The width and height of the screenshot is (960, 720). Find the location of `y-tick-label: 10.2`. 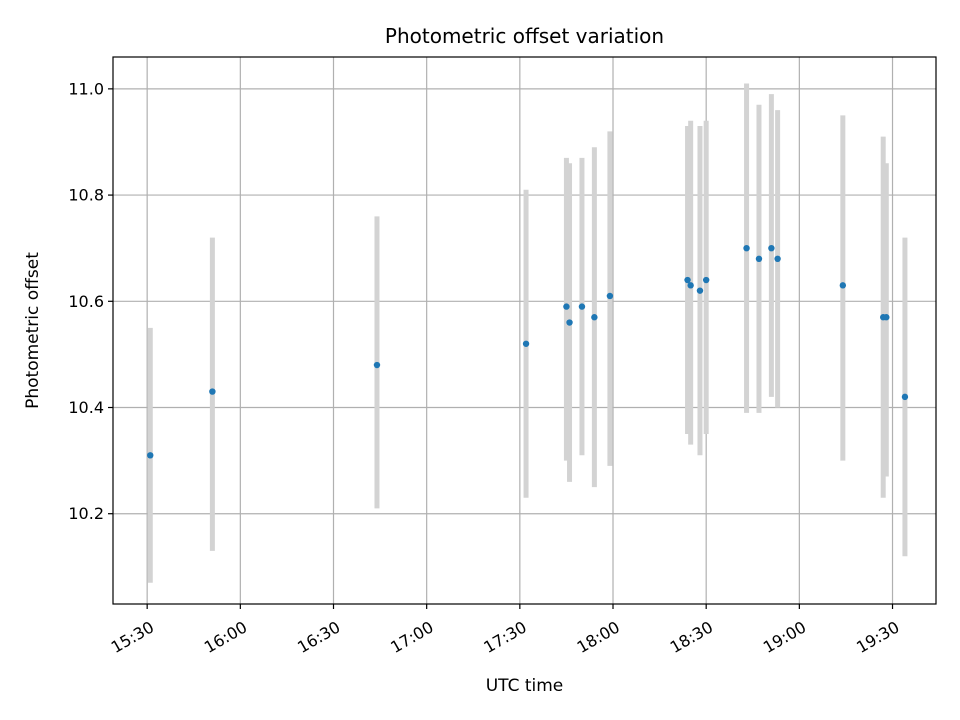

y-tick-label: 10.2 is located at coordinates (86, 513).